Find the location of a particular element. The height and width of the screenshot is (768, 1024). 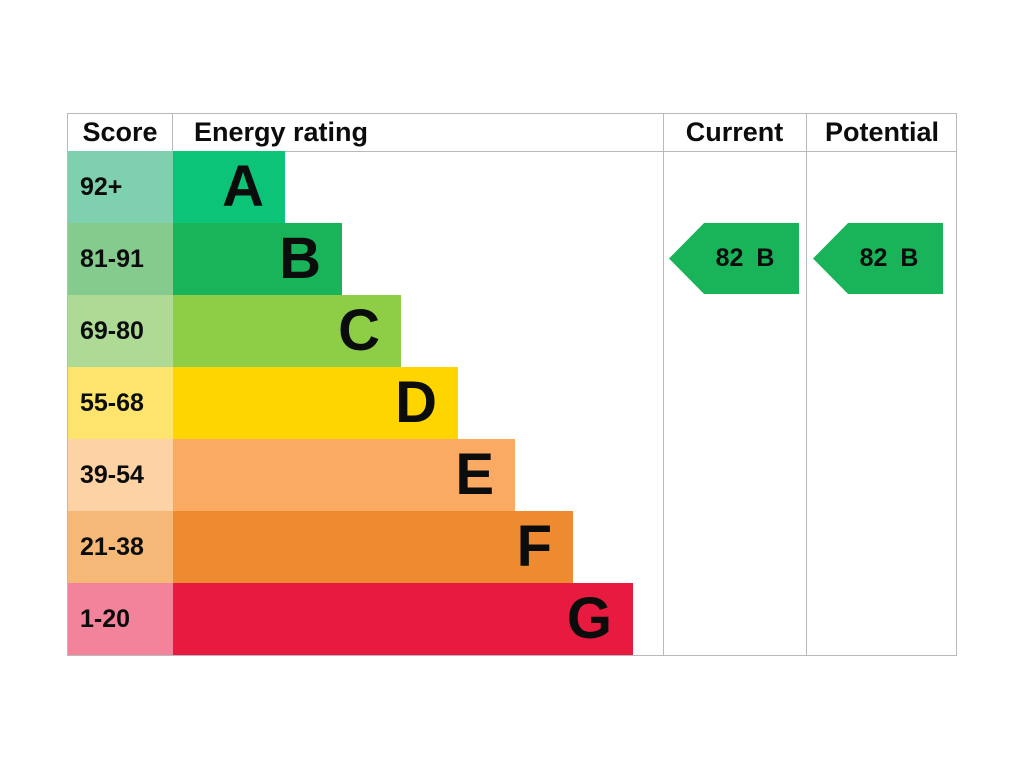

current-score-value: 82 is located at coordinates (729, 258).